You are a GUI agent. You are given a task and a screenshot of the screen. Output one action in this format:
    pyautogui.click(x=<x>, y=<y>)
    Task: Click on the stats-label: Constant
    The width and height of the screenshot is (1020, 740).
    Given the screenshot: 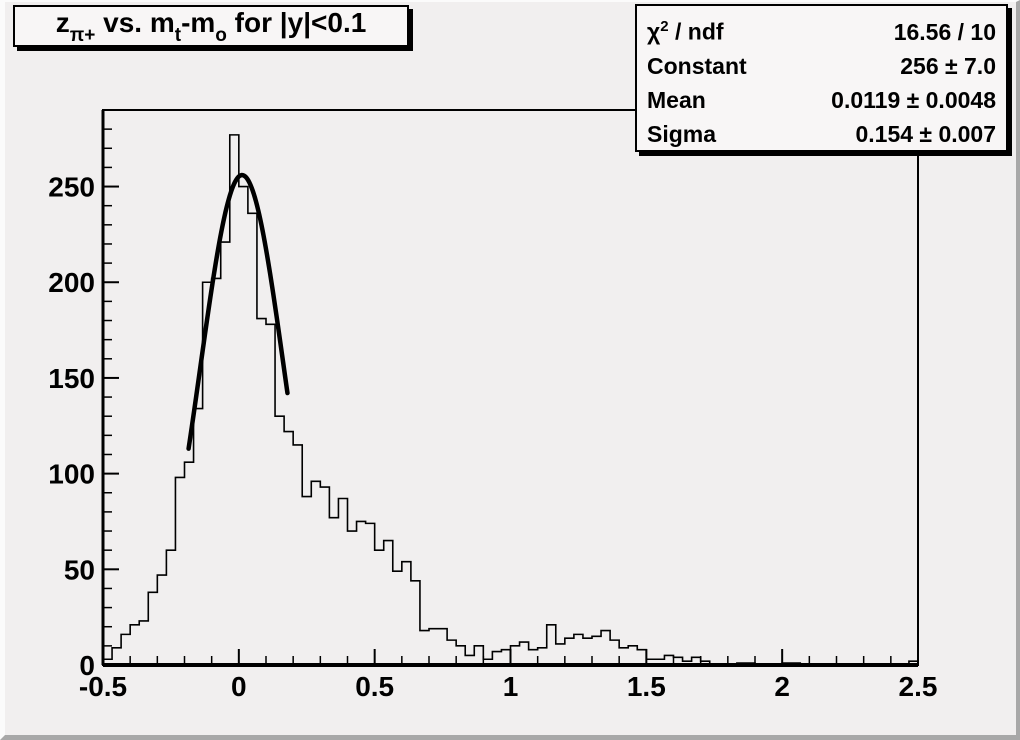 What is the action you would take?
    pyautogui.click(x=697, y=65)
    